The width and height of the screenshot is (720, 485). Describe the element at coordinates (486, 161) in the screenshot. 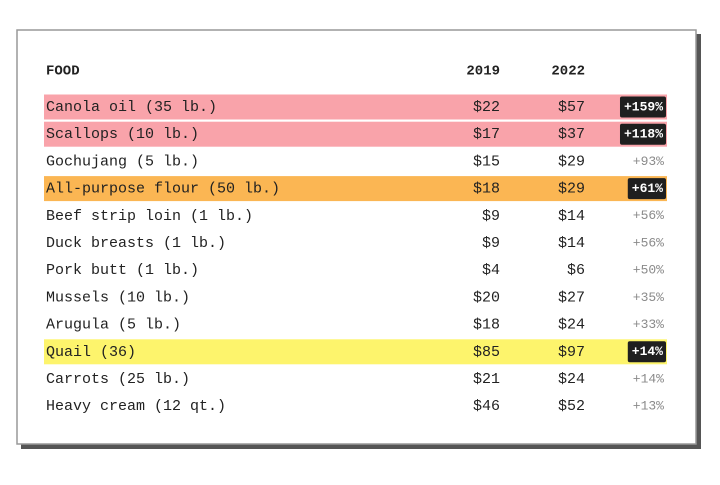

I see `price-2019: $15` at that location.